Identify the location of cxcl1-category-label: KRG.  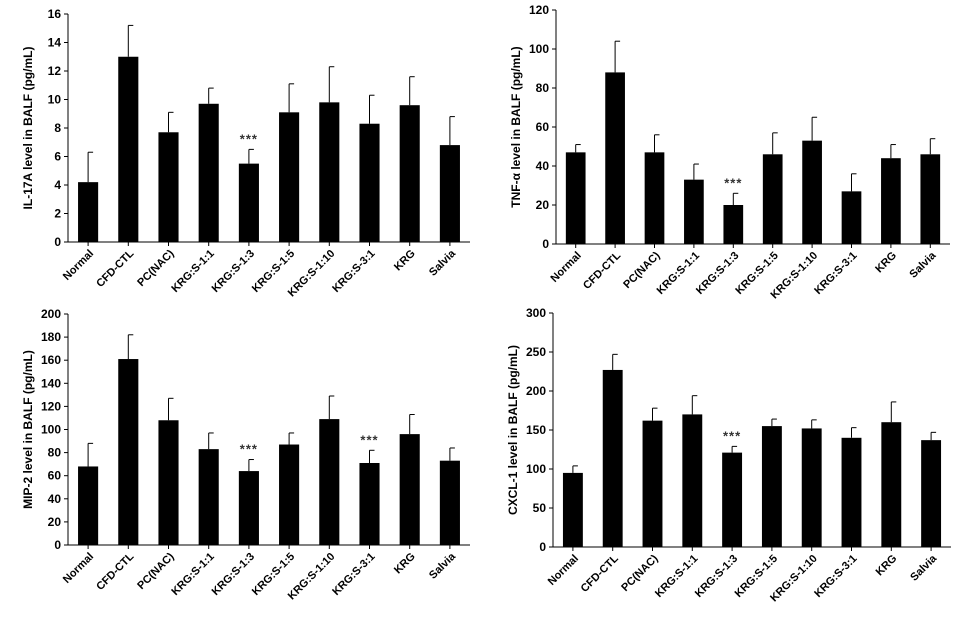
(887, 566).